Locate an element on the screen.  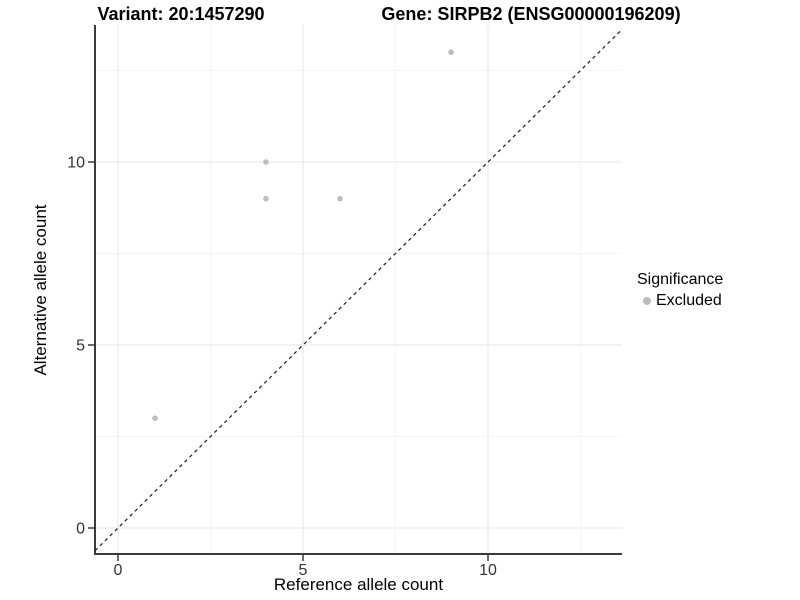
y-axis-label: Alternative allele count is located at coordinates (40, 290).